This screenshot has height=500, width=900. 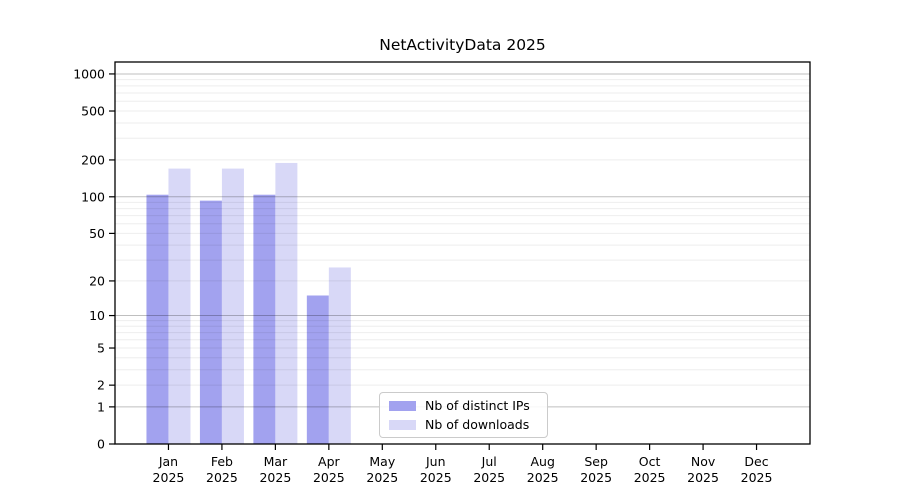 I want to click on legend-label-downloads: Nb of downloads, so click(x=477, y=424).